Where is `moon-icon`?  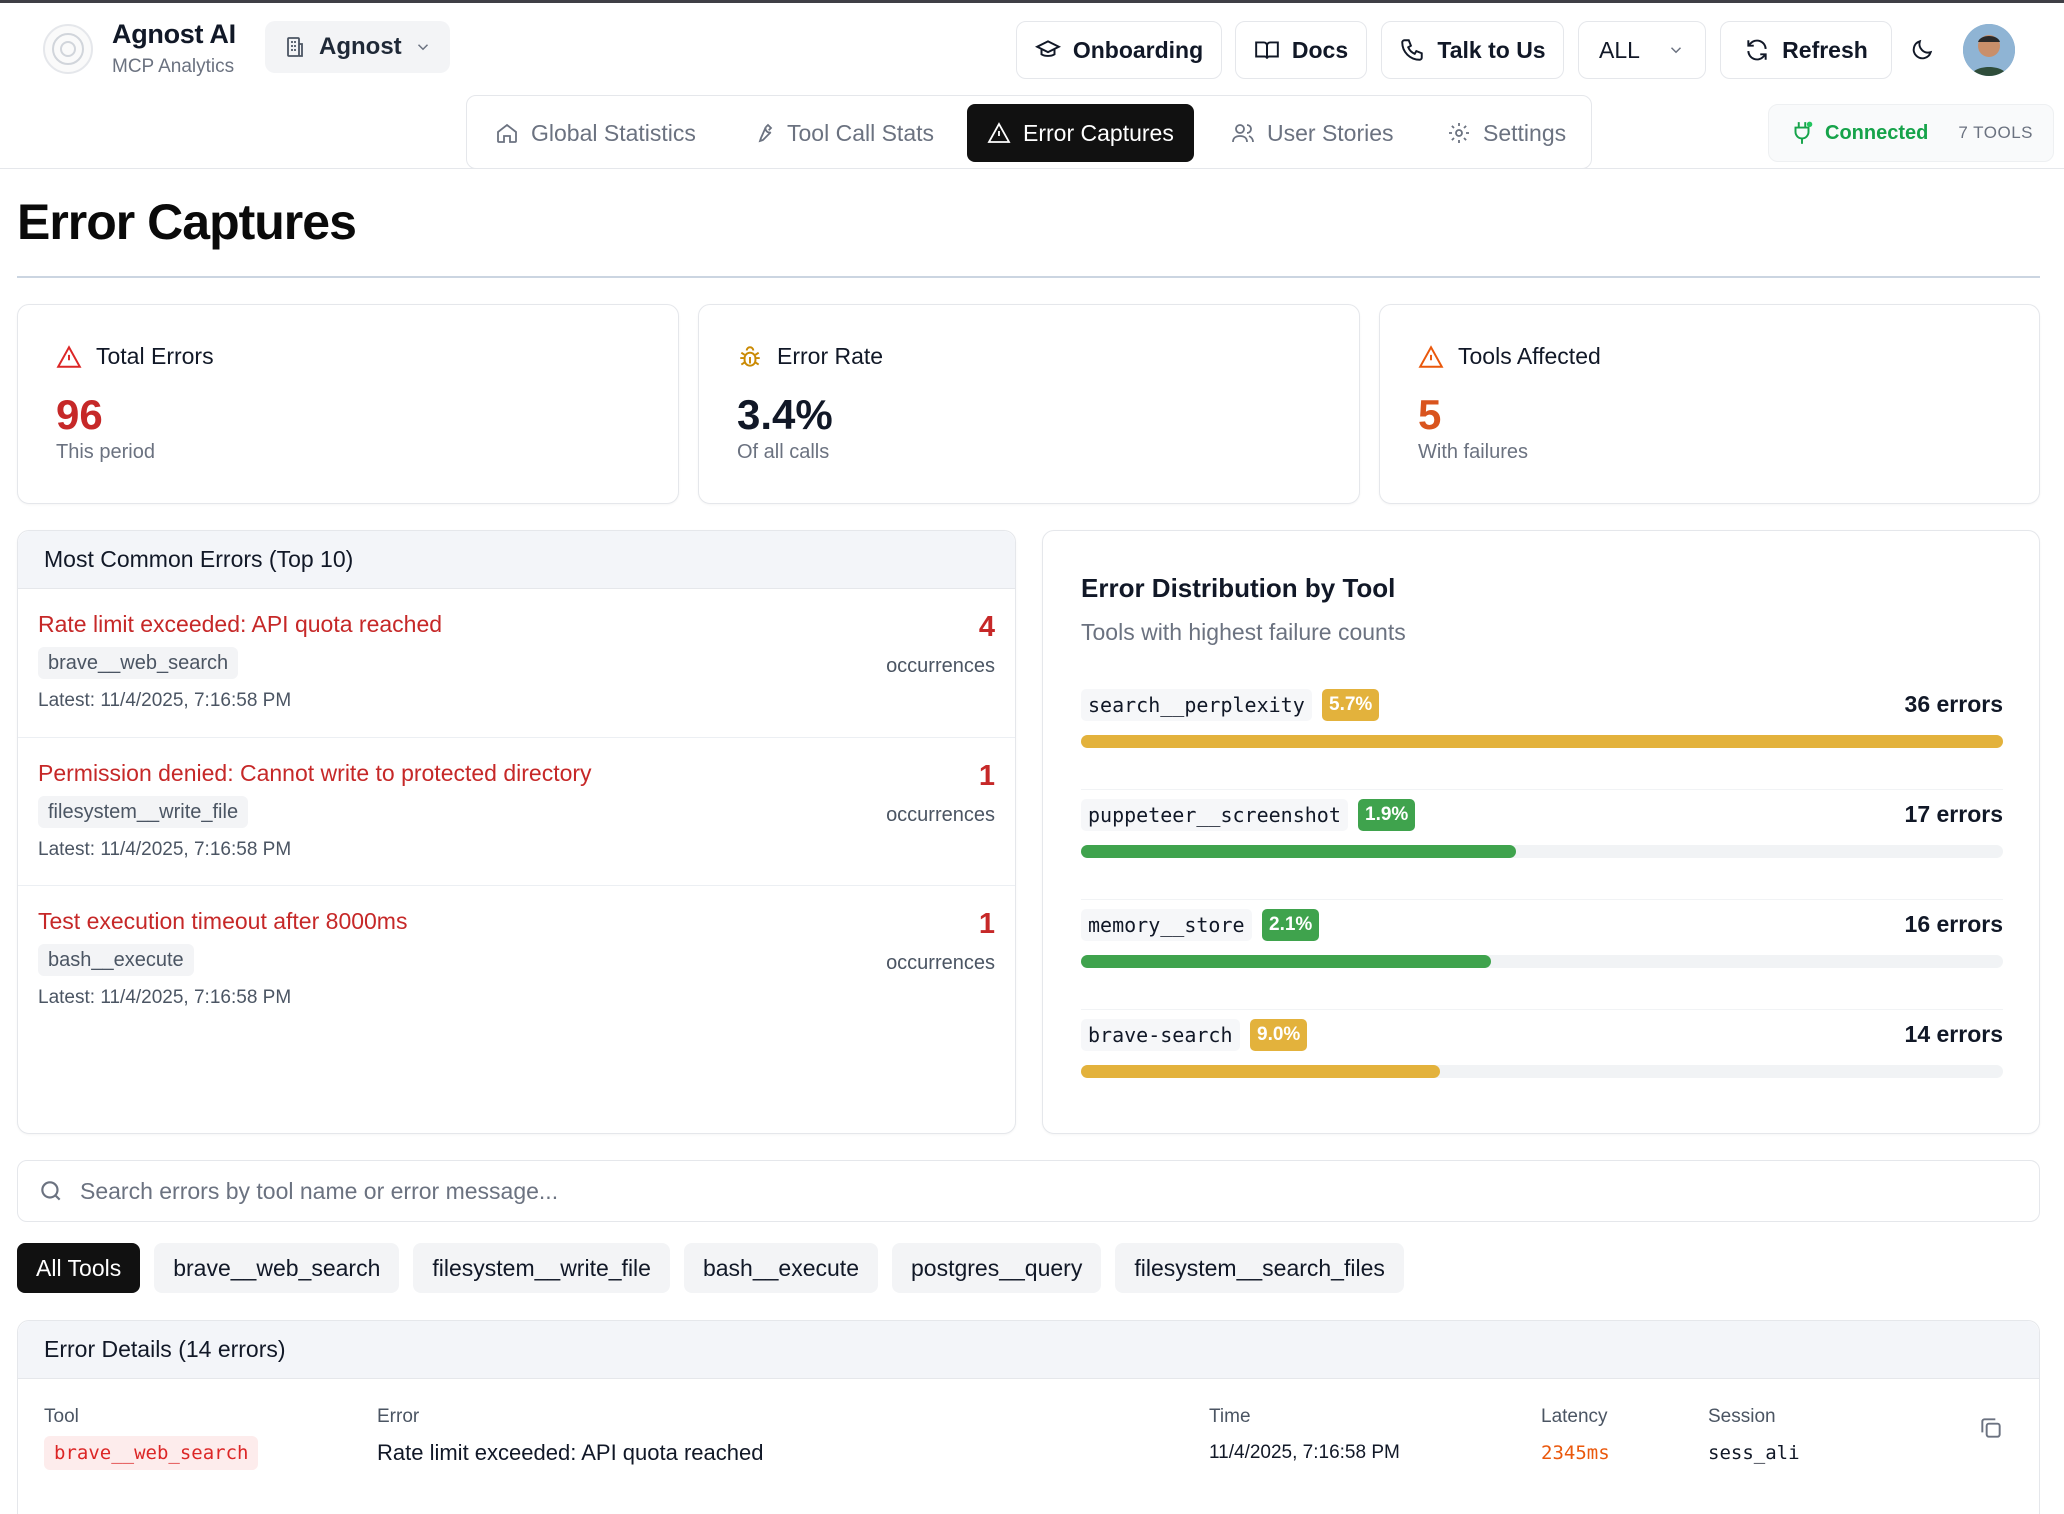 moon-icon is located at coordinates (1922, 49).